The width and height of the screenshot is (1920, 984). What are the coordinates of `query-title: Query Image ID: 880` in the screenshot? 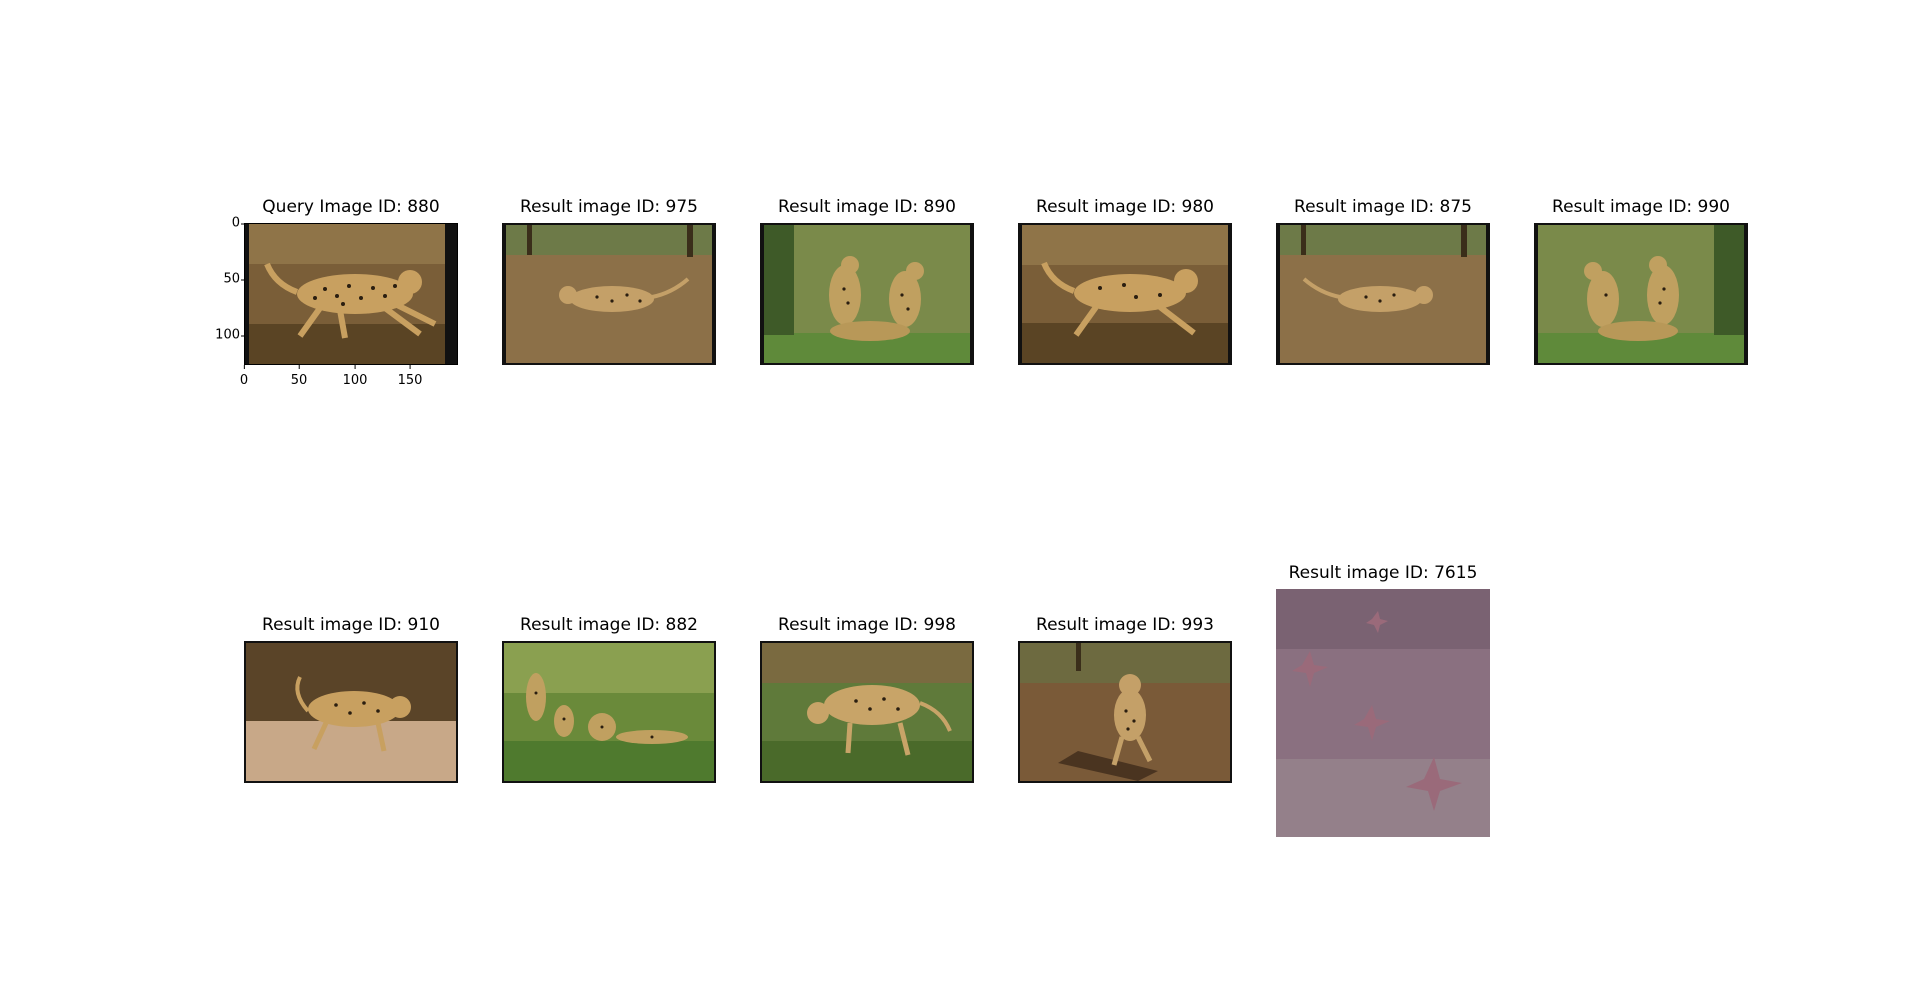 It's located at (351, 207).